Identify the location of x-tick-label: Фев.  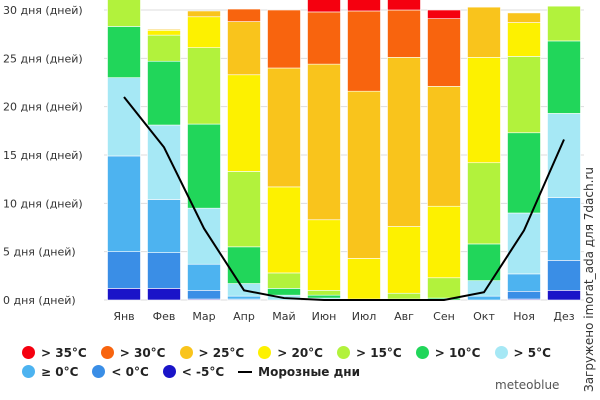
(164, 316).